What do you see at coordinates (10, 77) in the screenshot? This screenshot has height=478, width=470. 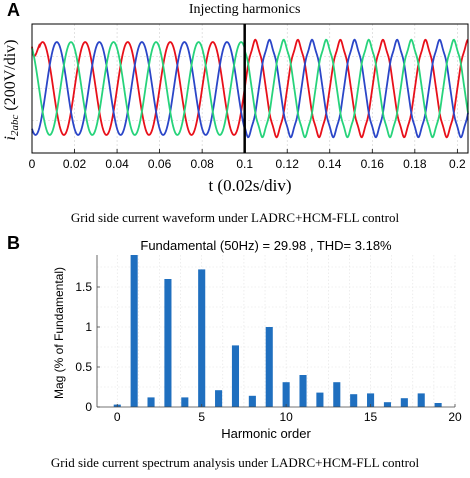 I see `y-label-rest: (200V/div)` at bounding box center [10, 77].